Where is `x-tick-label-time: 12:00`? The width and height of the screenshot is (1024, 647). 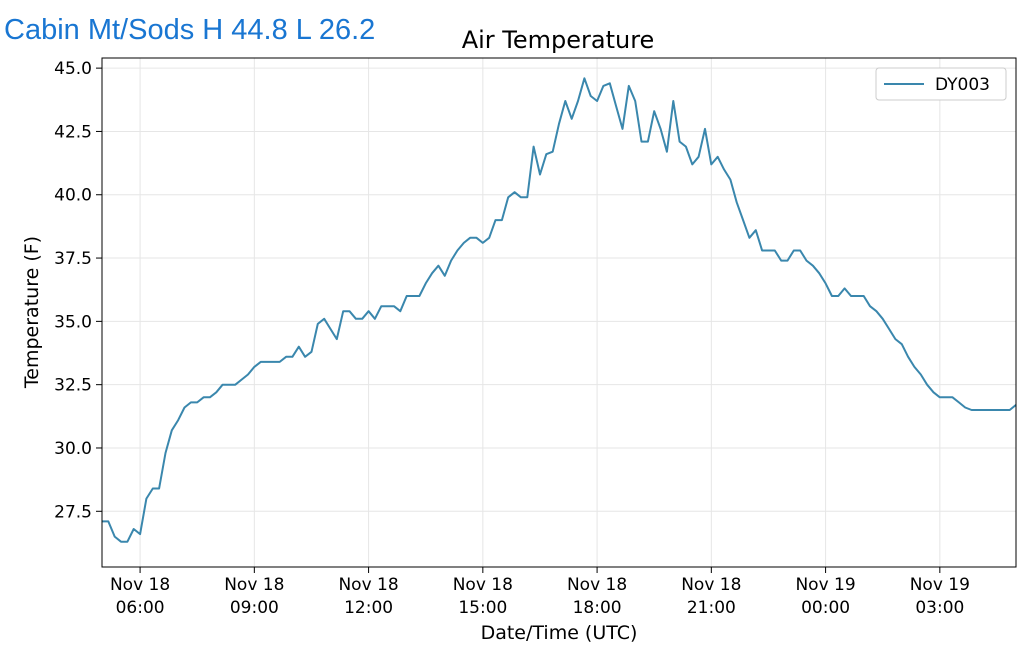 x-tick-label-time: 12:00 is located at coordinates (368, 608).